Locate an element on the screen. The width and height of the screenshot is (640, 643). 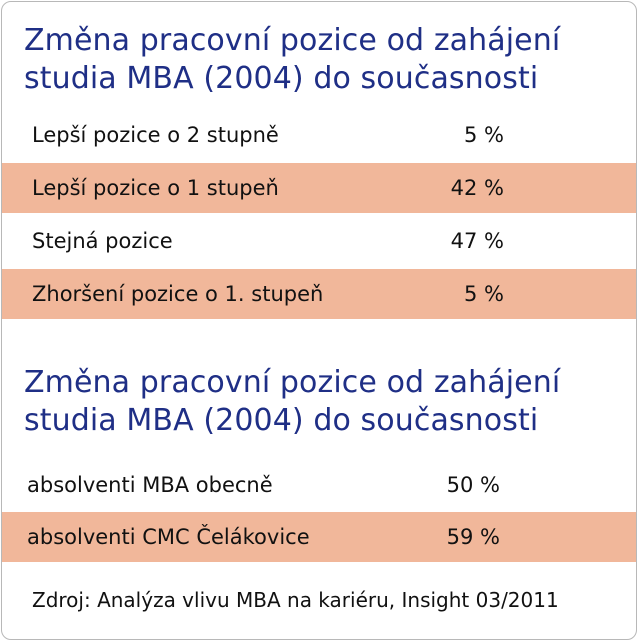
row-value: 50 % is located at coordinates (473, 485).